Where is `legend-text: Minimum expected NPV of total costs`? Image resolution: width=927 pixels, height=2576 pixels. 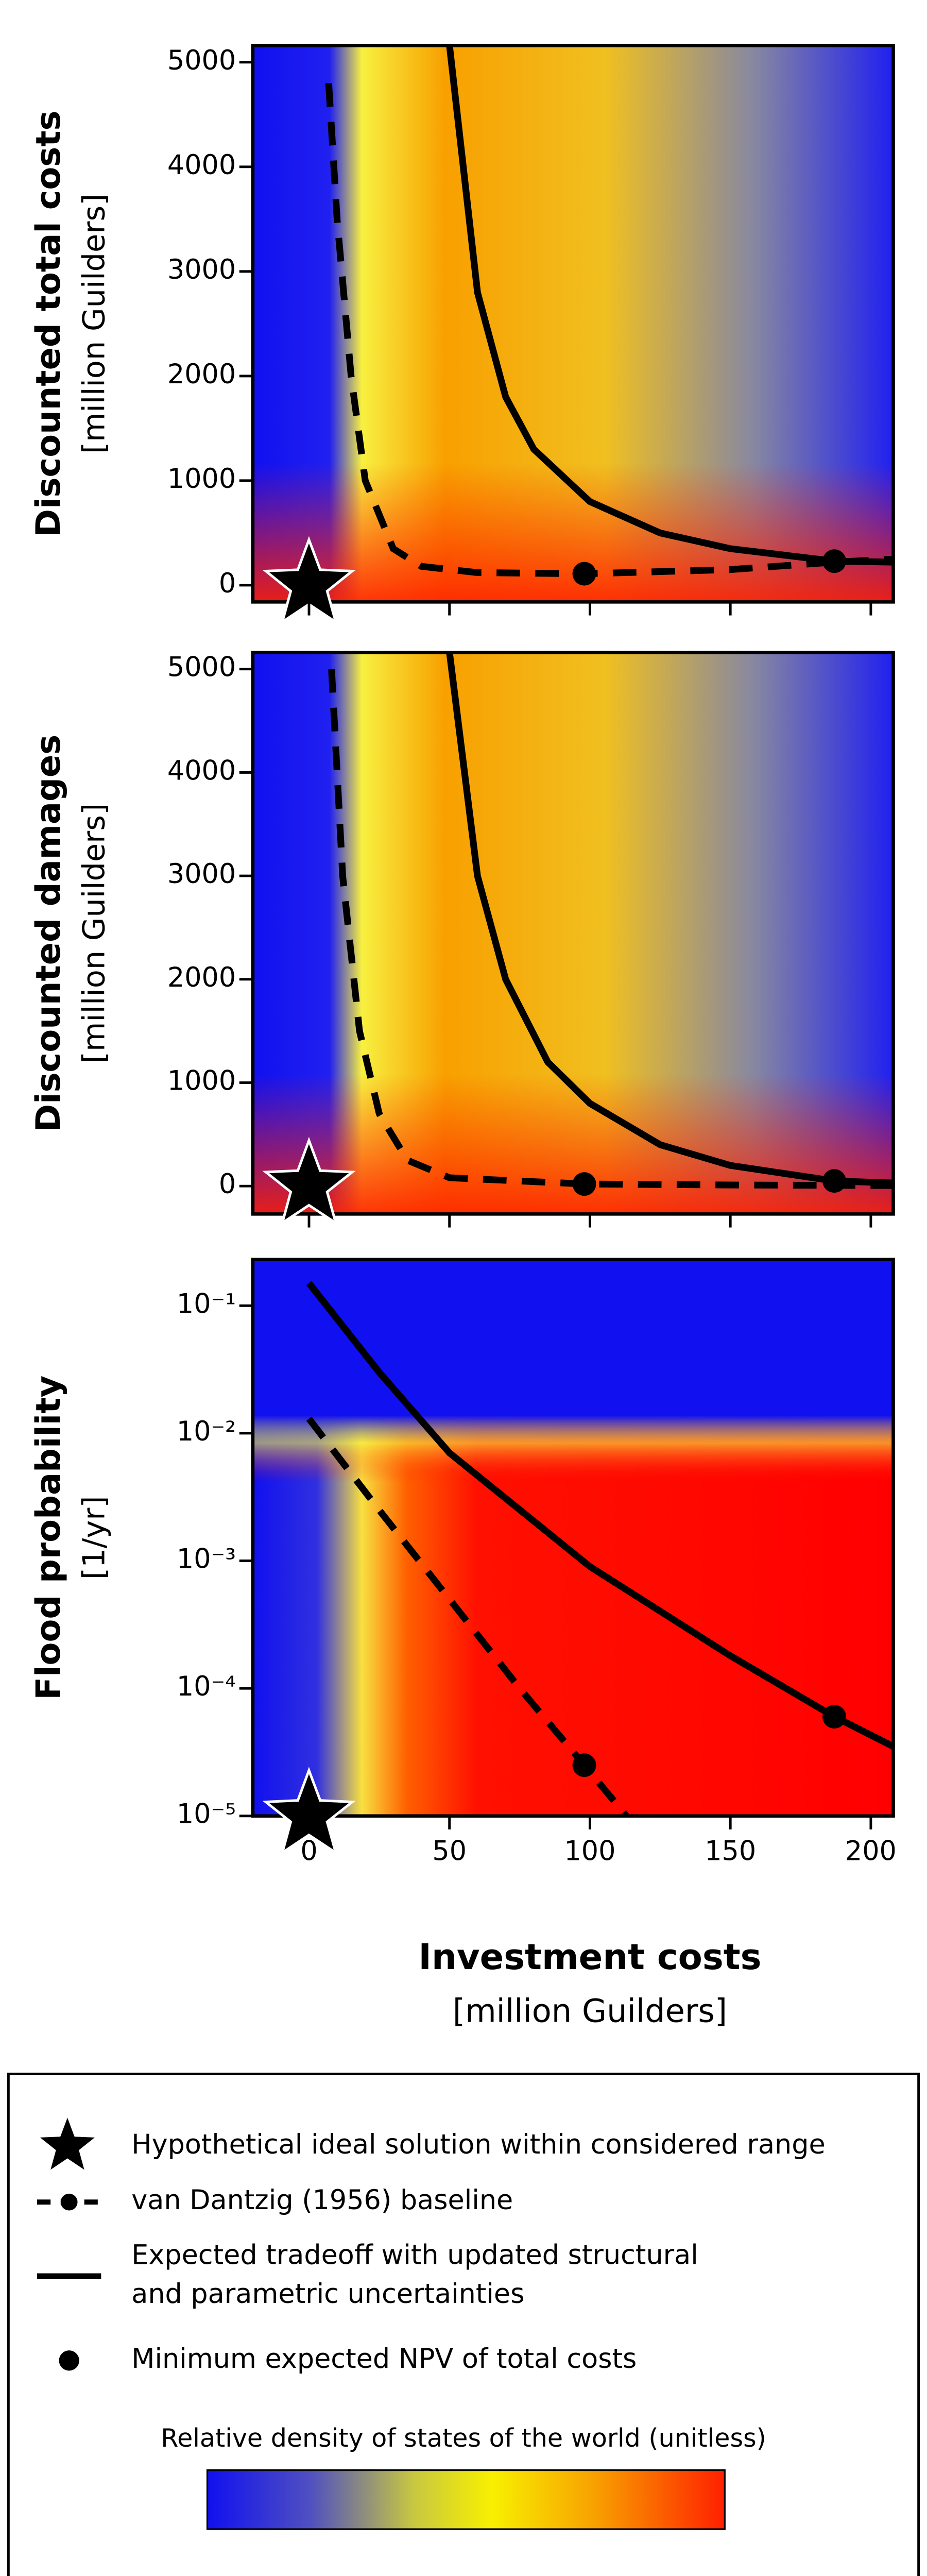 legend-text: Minimum expected NPV of total costs is located at coordinates (384, 2359).